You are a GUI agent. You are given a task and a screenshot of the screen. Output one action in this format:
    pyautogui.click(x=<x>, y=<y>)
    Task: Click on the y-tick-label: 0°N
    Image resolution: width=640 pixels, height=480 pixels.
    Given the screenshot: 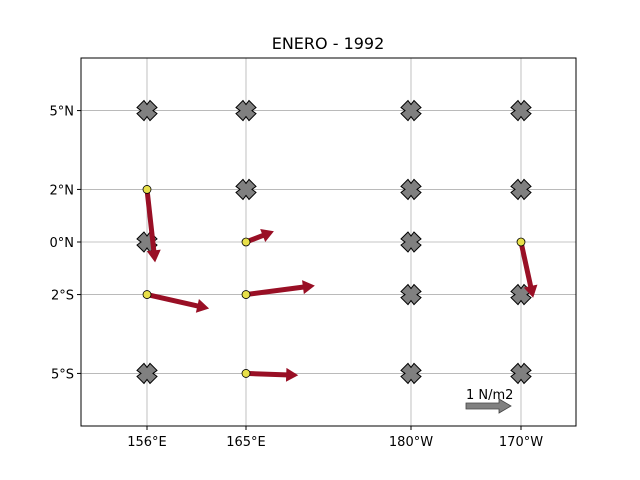 What is the action you would take?
    pyautogui.click(x=62, y=243)
    